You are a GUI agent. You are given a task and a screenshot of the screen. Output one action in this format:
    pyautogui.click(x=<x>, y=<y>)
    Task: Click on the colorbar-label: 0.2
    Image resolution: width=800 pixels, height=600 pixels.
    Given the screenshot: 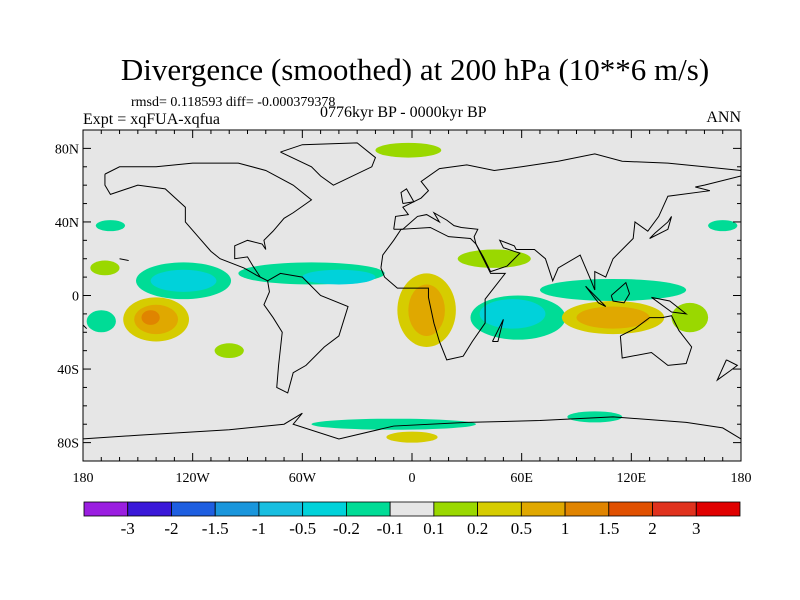 What is the action you would take?
    pyautogui.click(x=477, y=528)
    